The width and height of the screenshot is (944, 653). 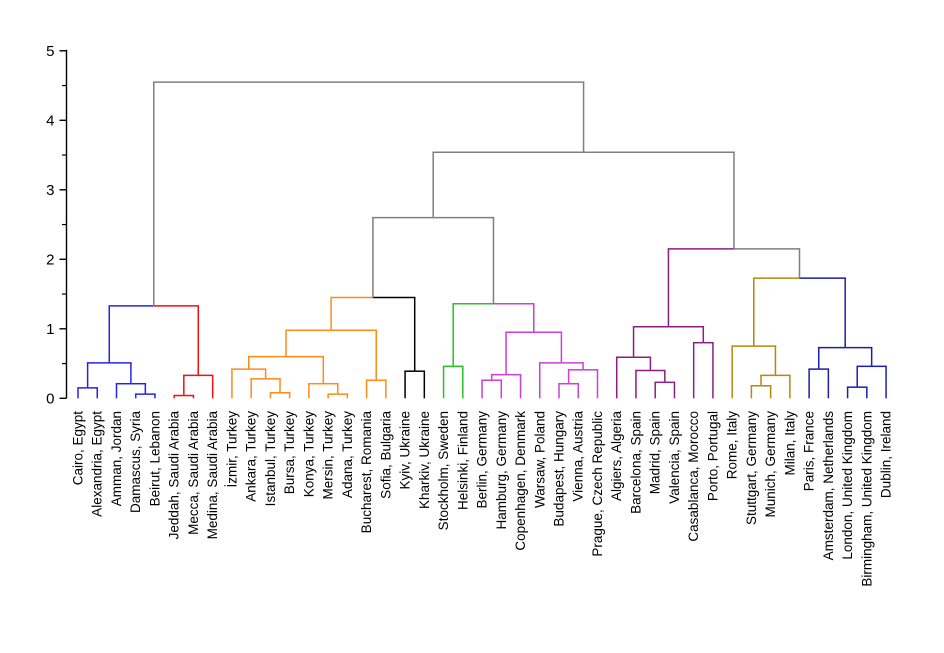 I want to click on leaf-label: Rome, Italy, so click(x=732, y=445).